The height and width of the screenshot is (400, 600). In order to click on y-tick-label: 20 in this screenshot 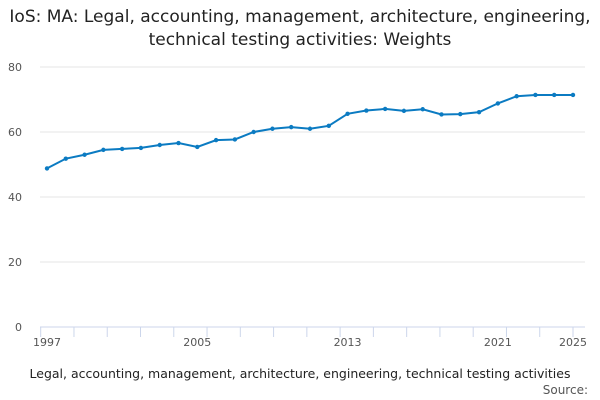, I will do `click(15, 262)`.